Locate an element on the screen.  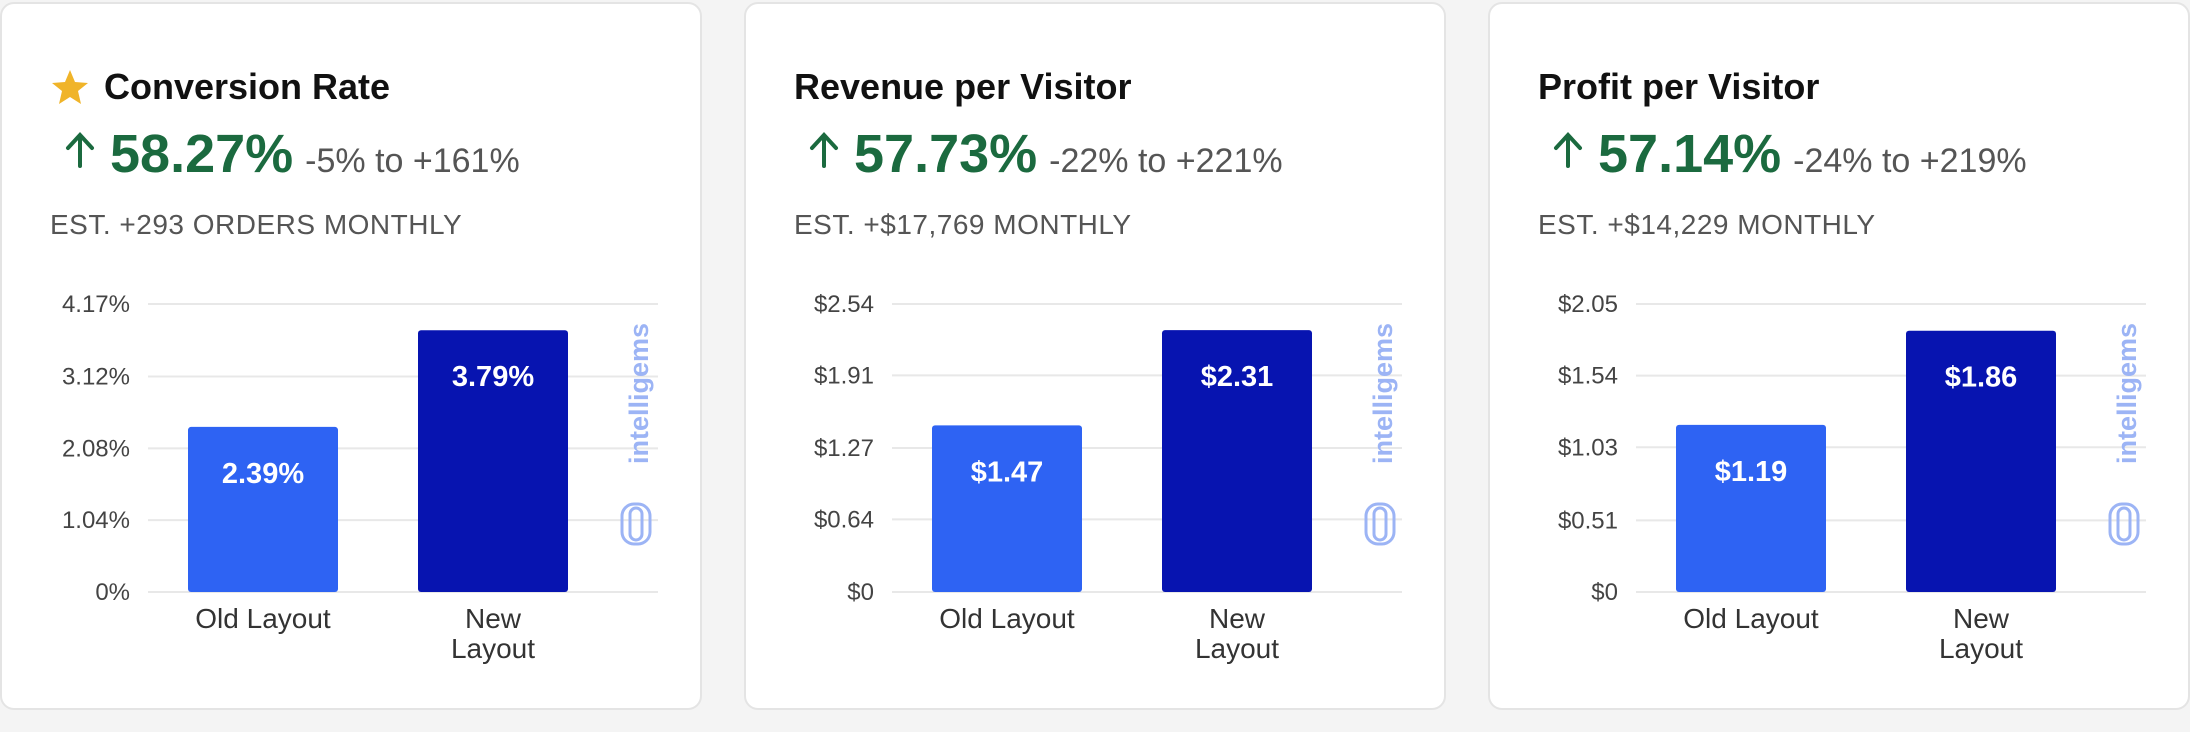
value-label: 2.39% is located at coordinates (263, 474).